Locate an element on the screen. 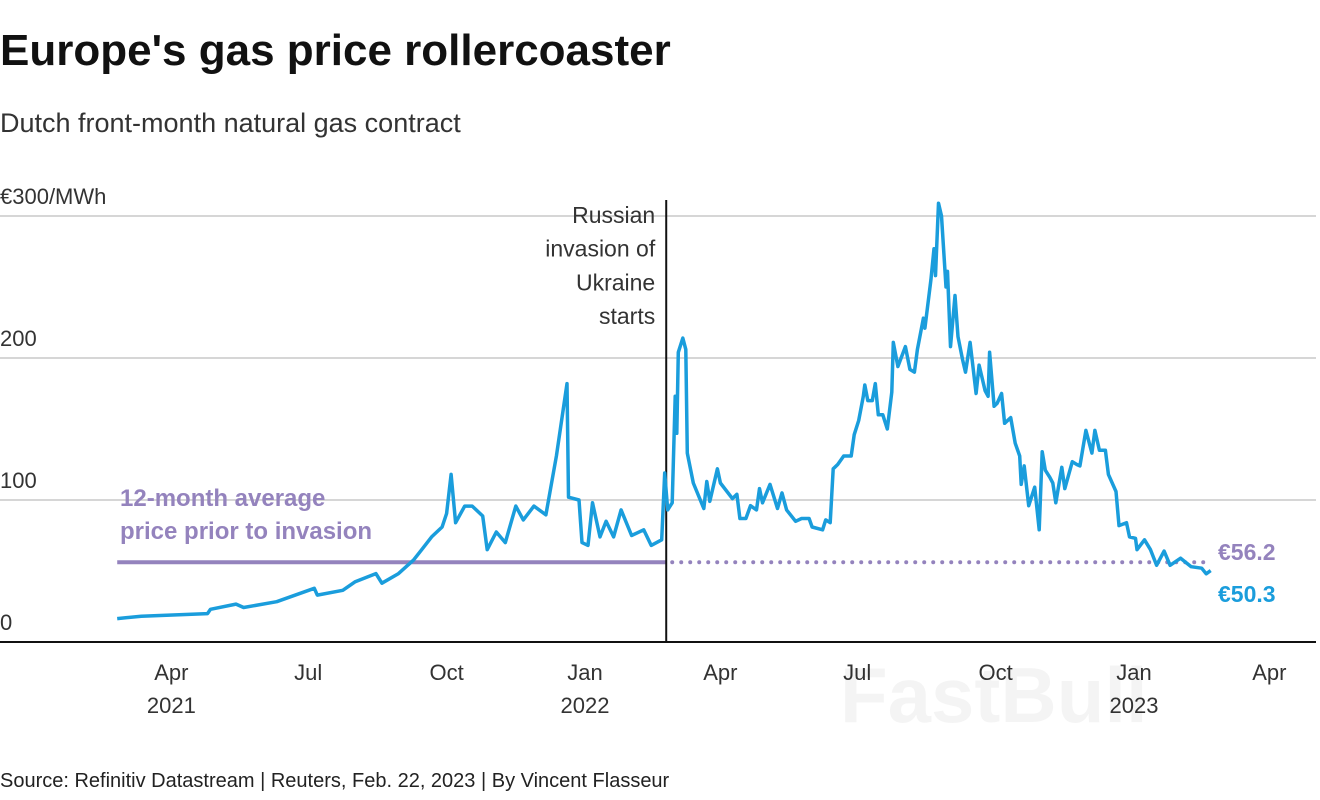 This screenshot has height=800, width=1320. invasion-label: Russian is located at coordinates (613, 215).